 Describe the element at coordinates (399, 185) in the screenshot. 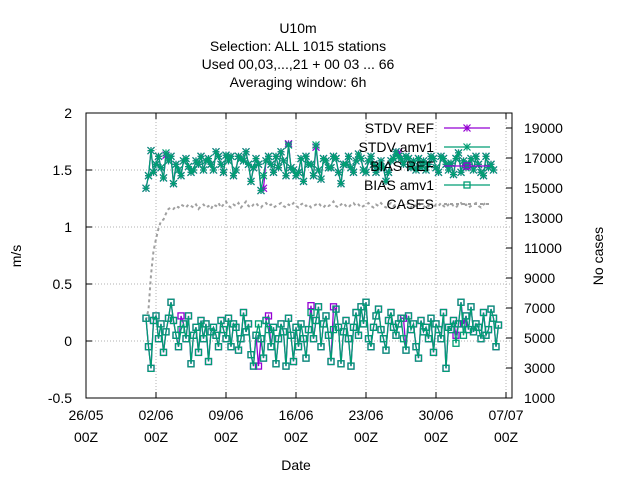

I see `legend-label: BIAS amv1` at that location.